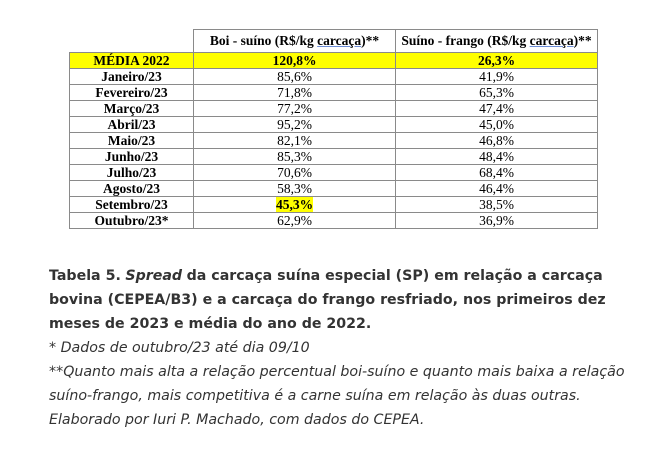  What do you see at coordinates (496, 108) in the screenshot?
I see `suino-frango-cell: 47,4%` at bounding box center [496, 108].